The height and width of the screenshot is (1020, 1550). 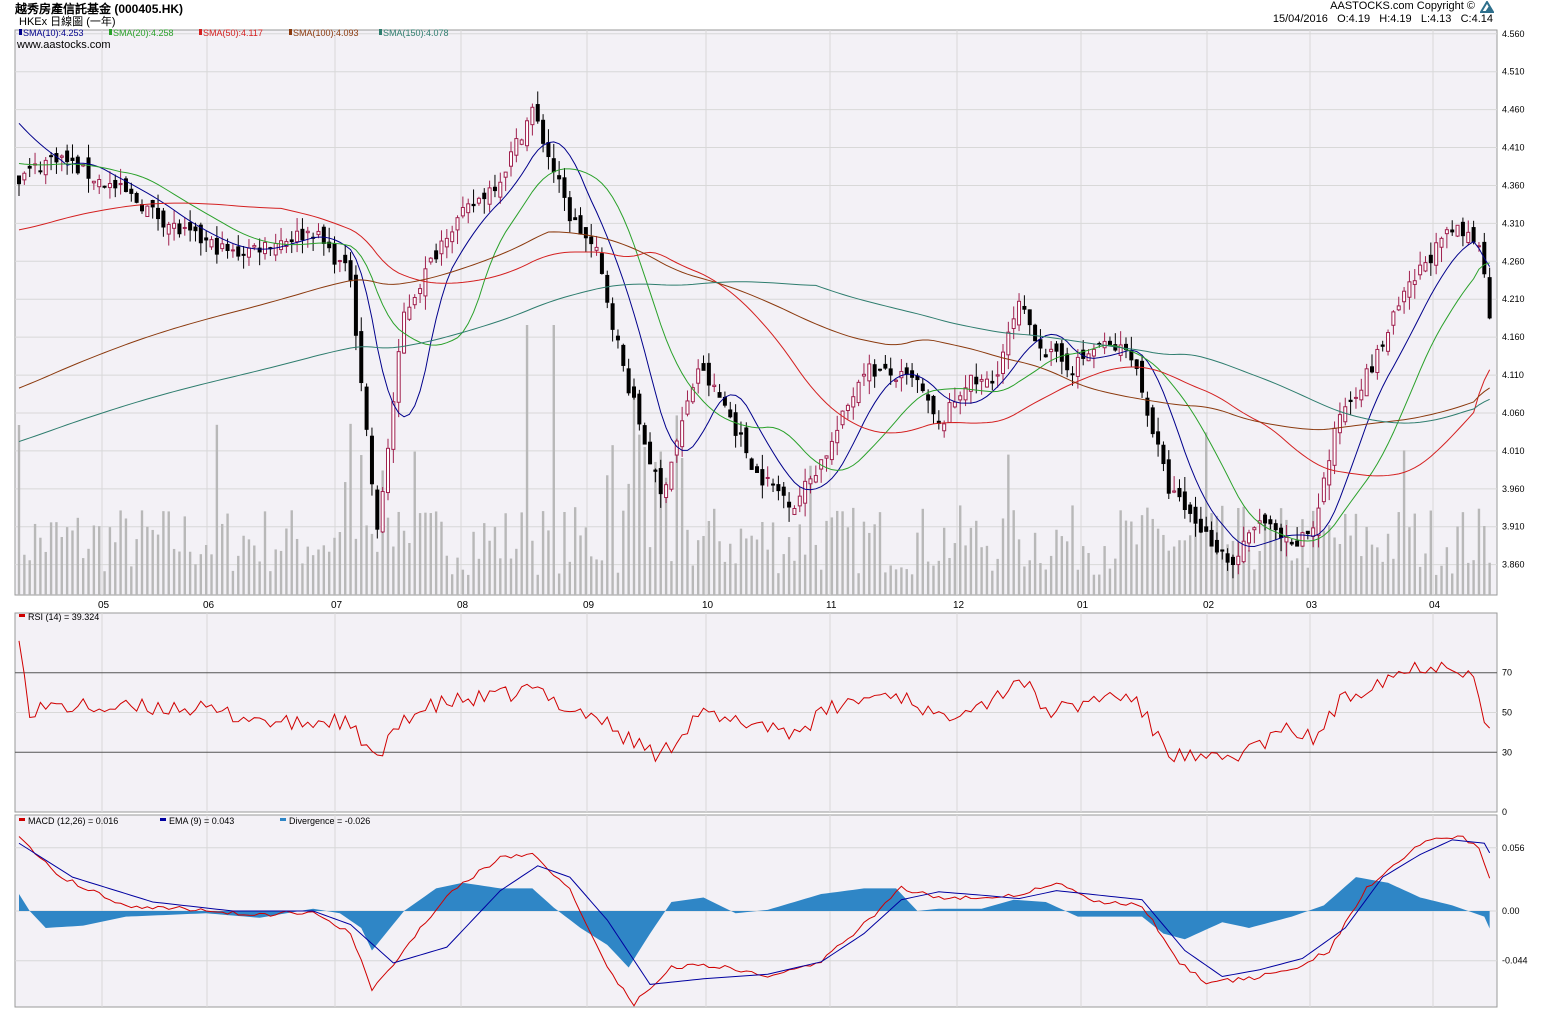 What do you see at coordinates (1435, 605) in the screenshot?
I see `month-tick-label: 04` at bounding box center [1435, 605].